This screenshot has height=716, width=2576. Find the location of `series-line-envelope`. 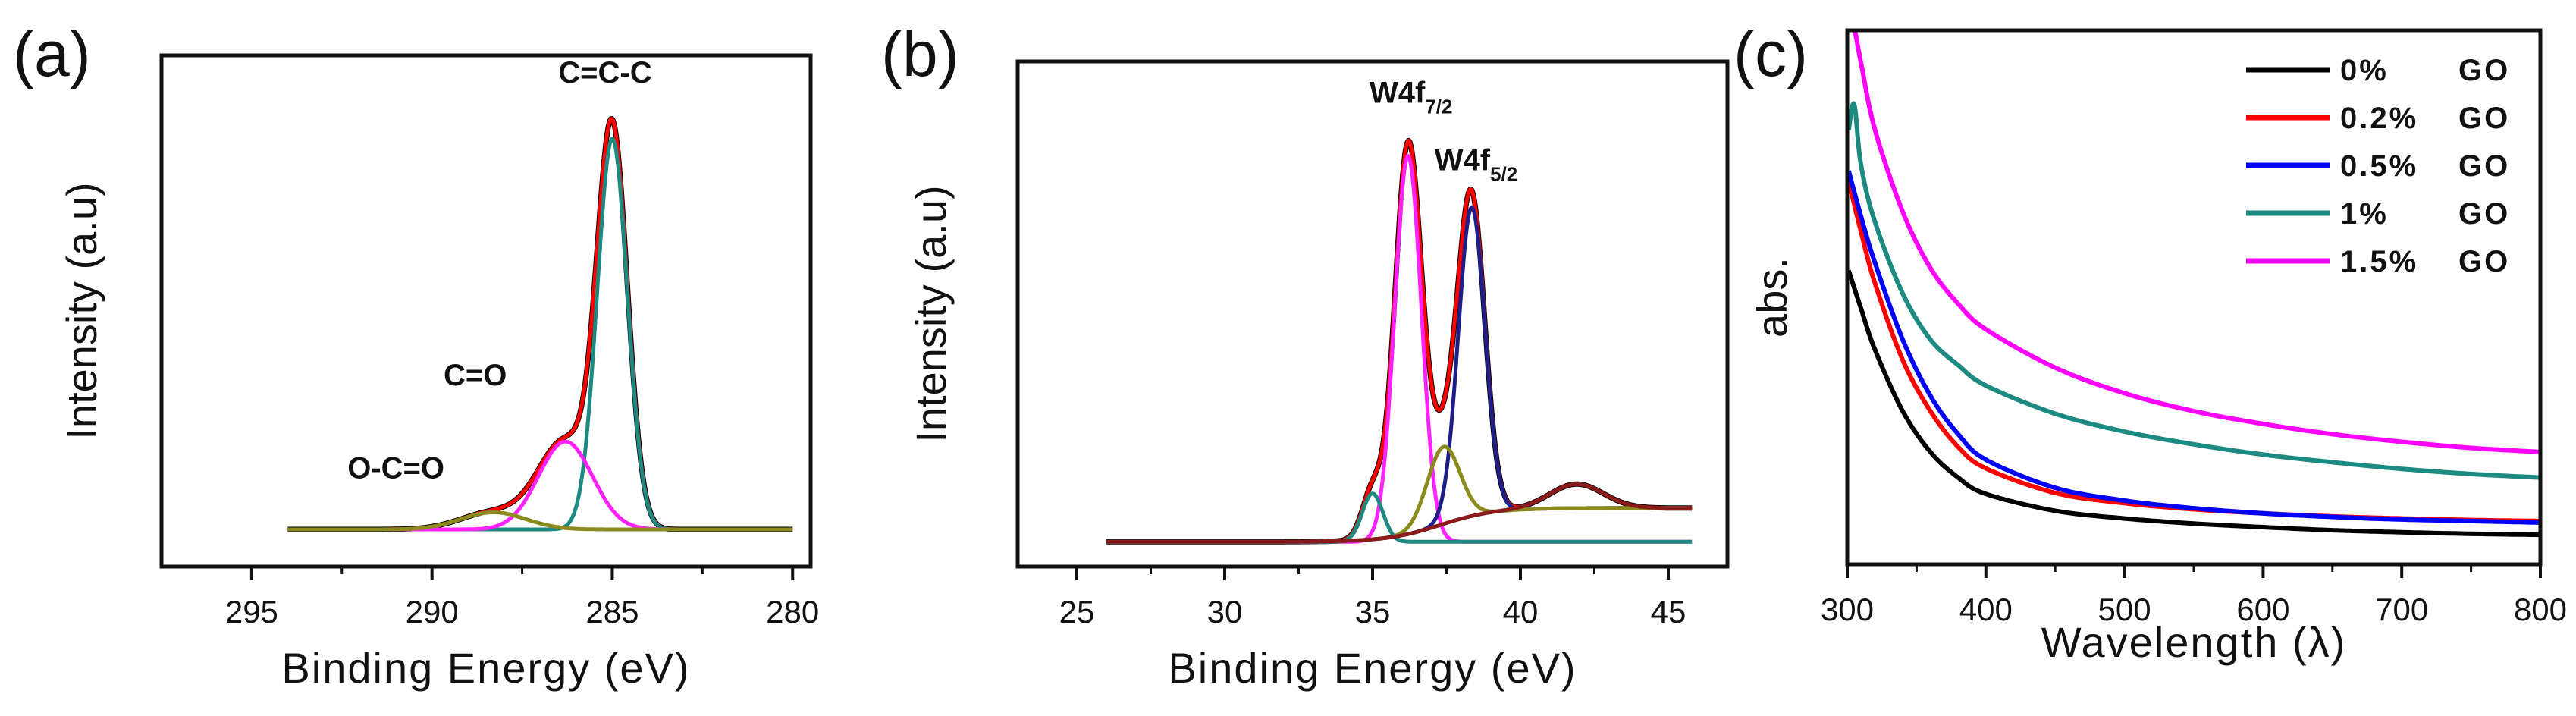

series-line-envelope is located at coordinates (1399, 341).